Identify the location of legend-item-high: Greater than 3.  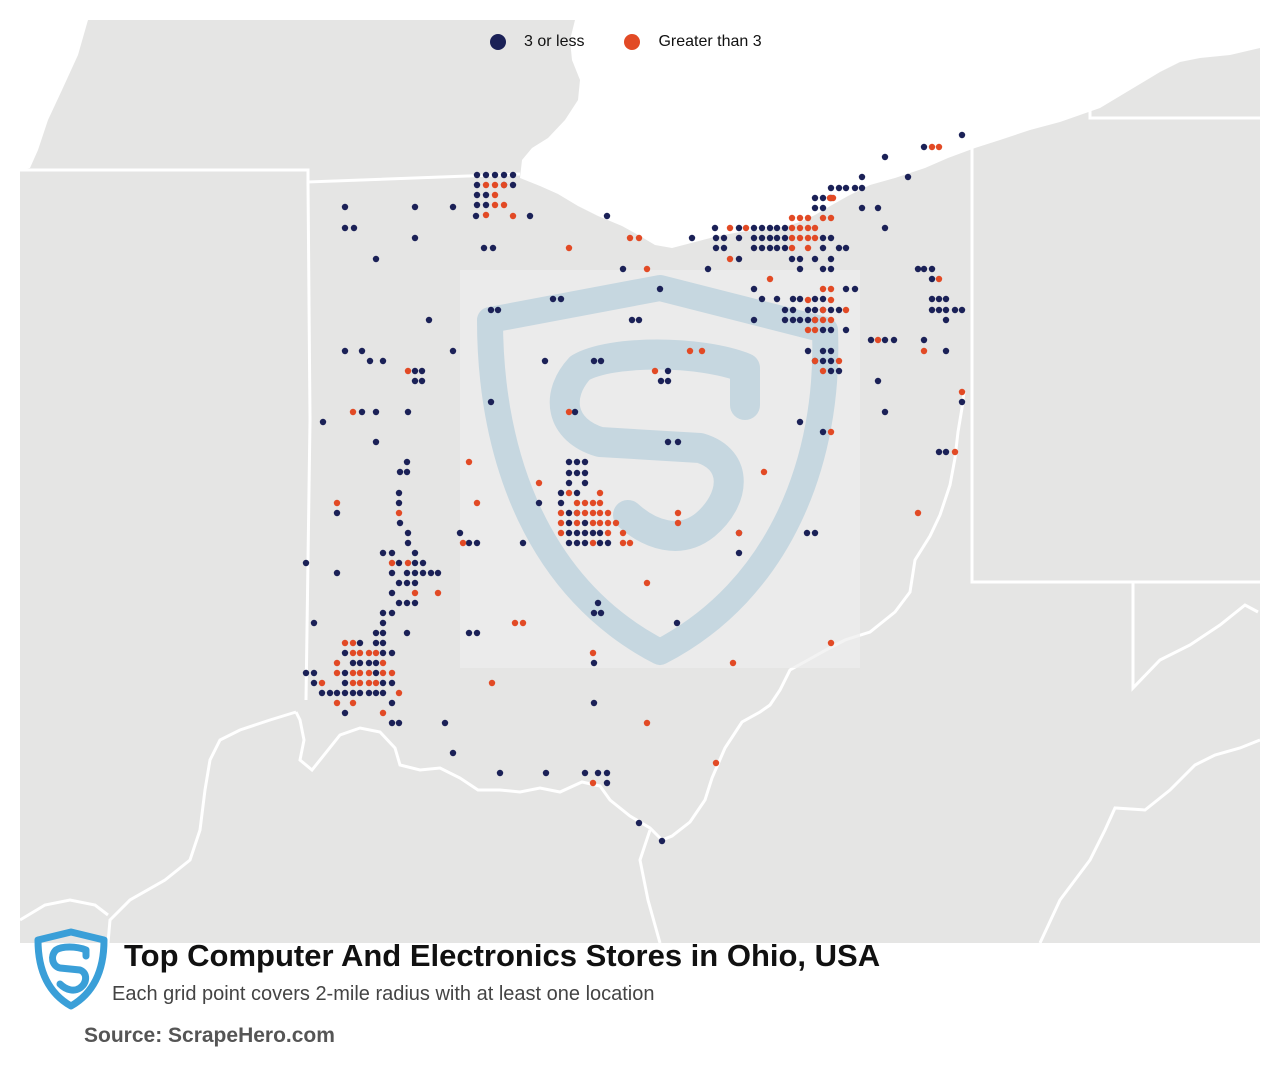
(693, 42).